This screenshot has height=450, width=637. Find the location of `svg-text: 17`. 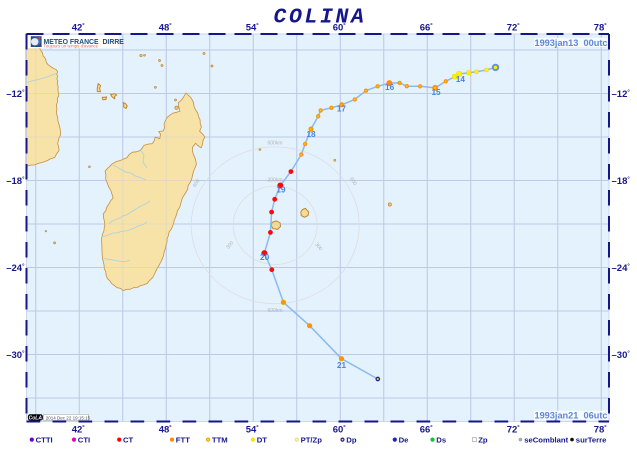

svg-text: 17 is located at coordinates (342, 108).